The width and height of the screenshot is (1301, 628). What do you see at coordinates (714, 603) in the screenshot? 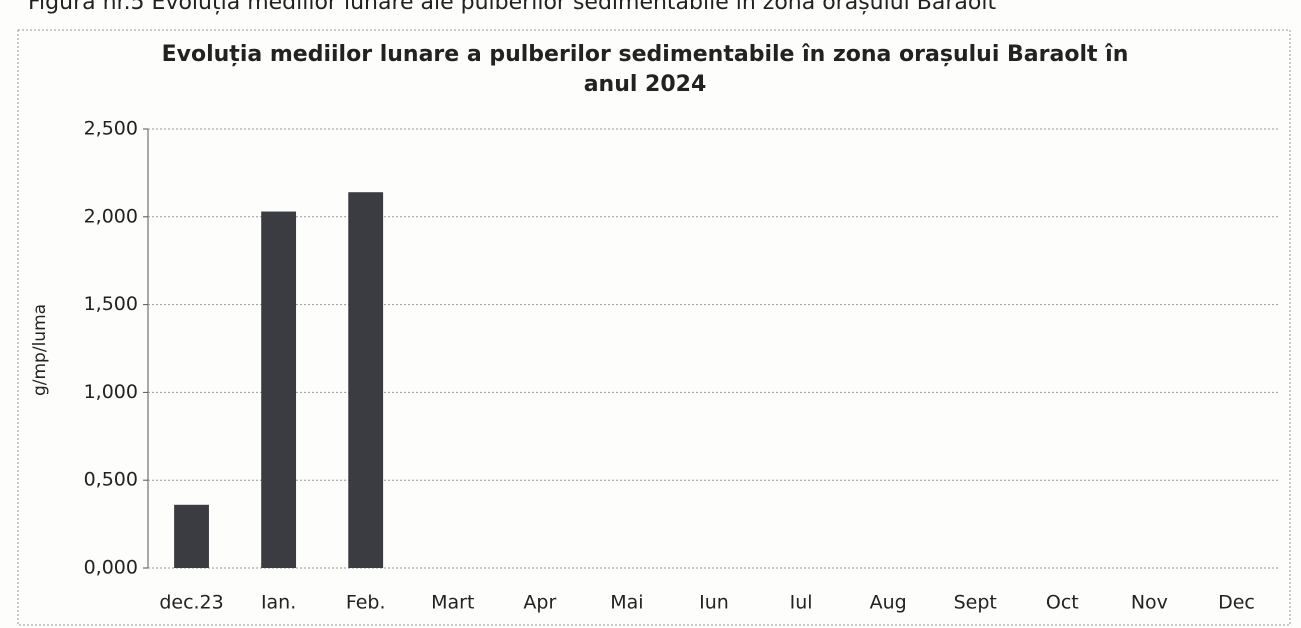
I see `x-tick-label: Iun` at bounding box center [714, 603].